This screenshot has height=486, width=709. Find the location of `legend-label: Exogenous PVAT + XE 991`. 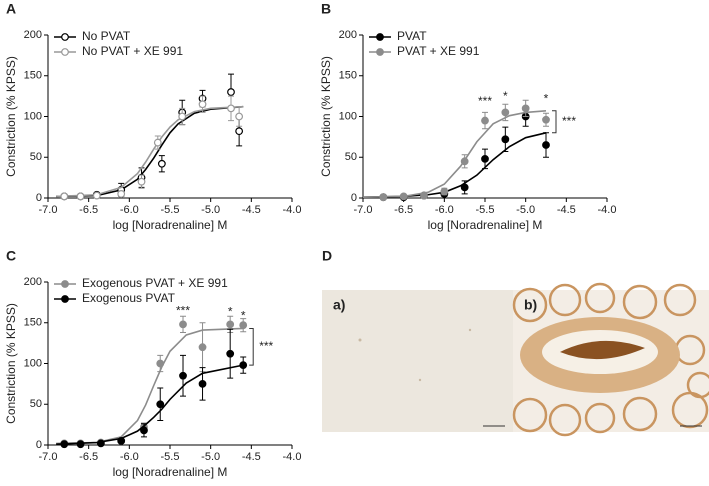

legend-label: Exogenous PVAT + XE 991 is located at coordinates (155, 283).